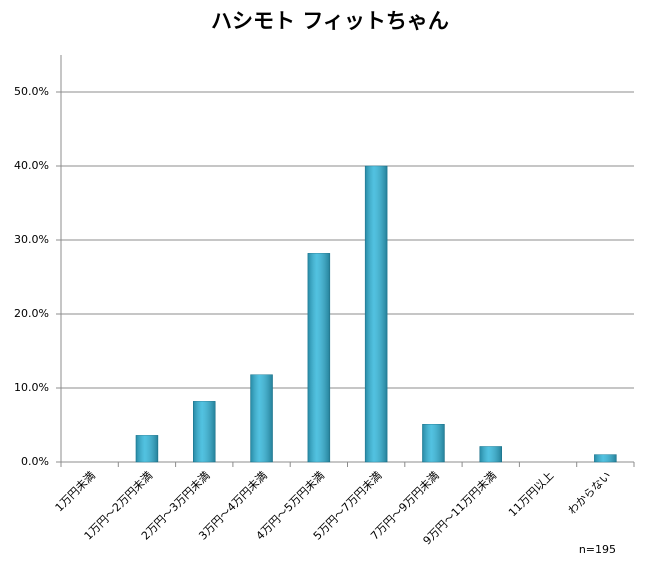  I want to click on y-tick-label: 30.0%, so click(31, 239).